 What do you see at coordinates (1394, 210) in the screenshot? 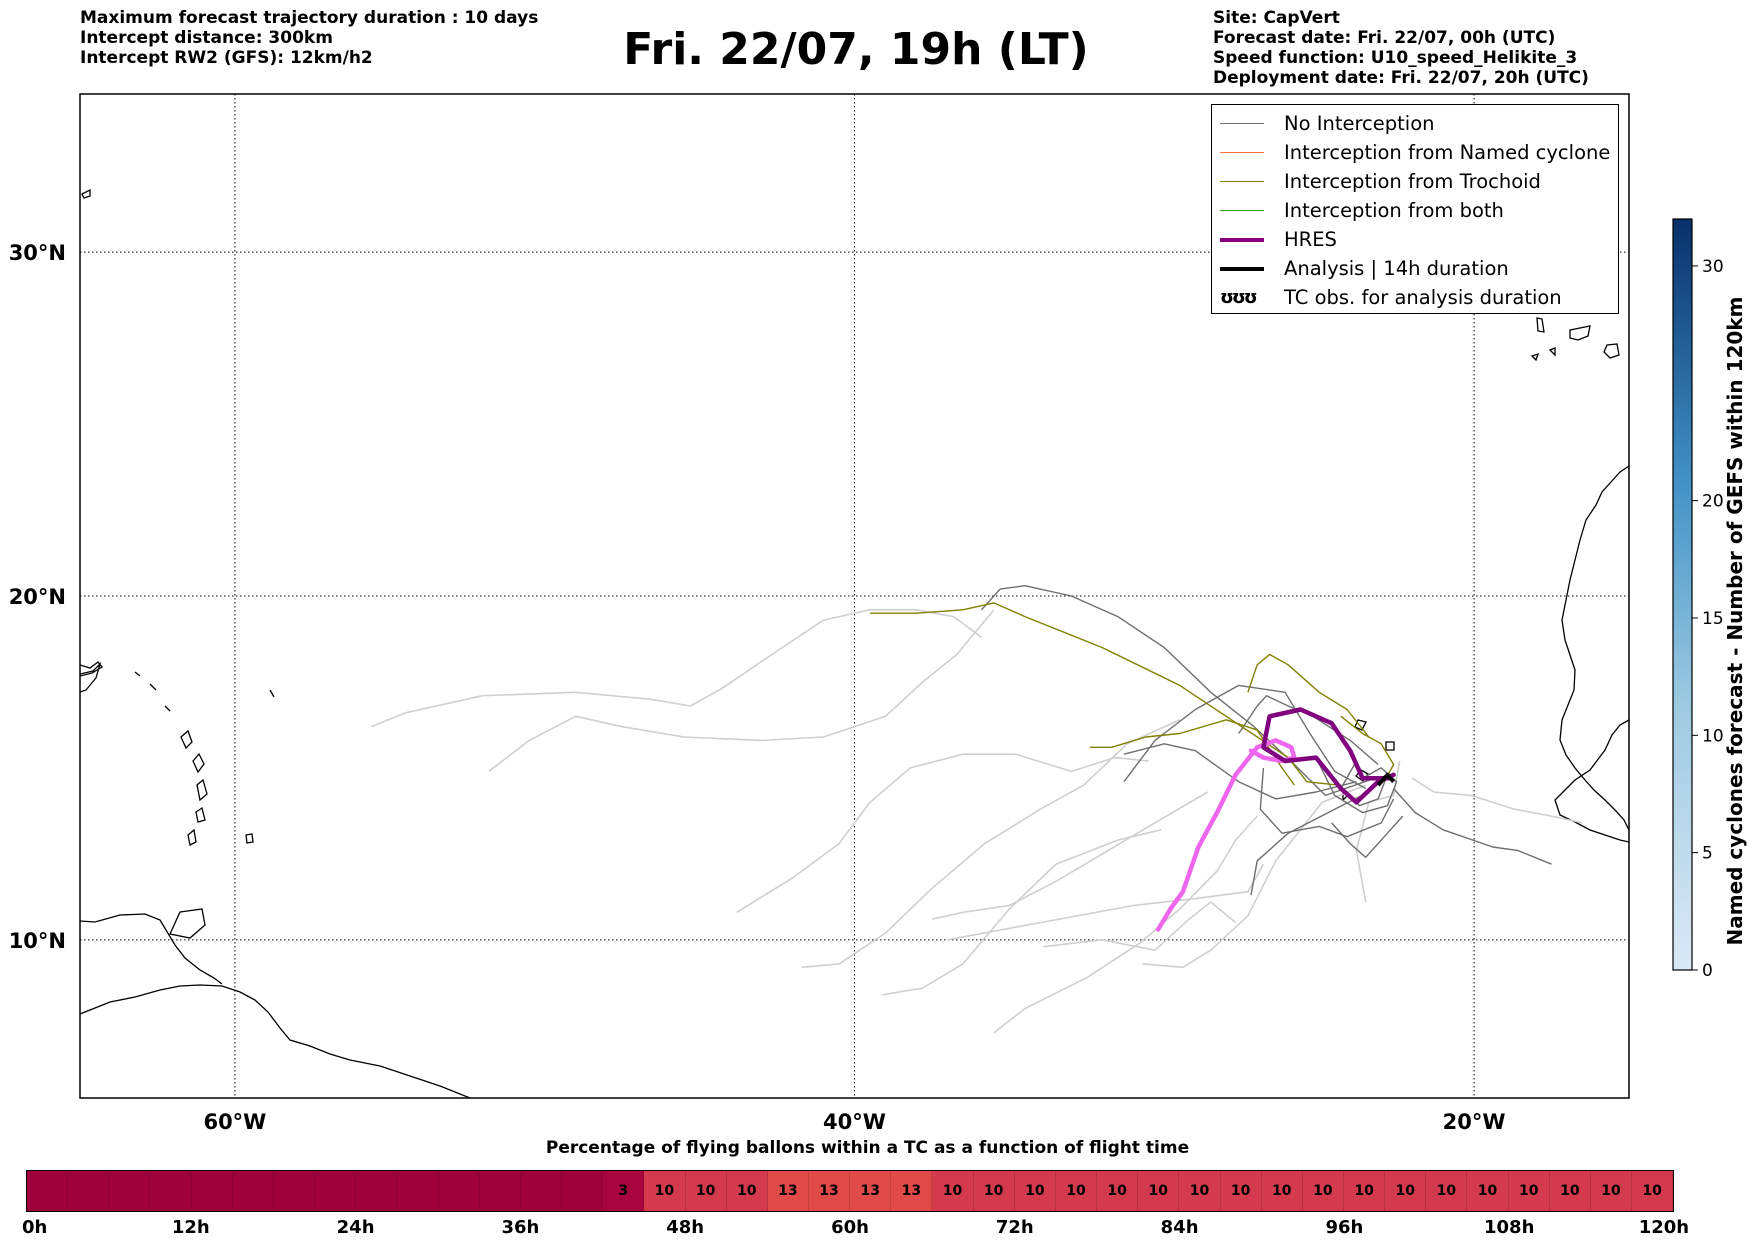
I see `legend-label: Interception from both` at bounding box center [1394, 210].